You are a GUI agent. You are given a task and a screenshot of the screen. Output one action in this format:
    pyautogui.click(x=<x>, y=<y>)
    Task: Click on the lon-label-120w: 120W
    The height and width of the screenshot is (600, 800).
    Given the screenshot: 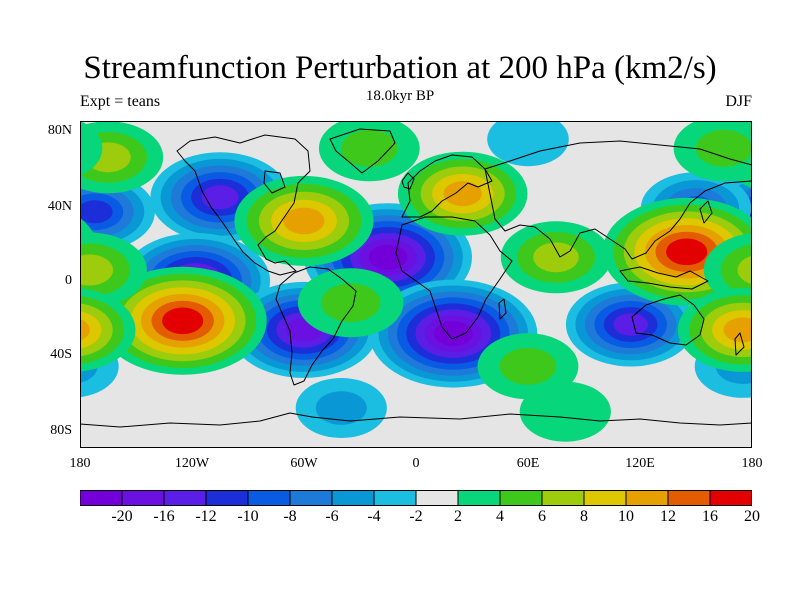 What is the action you would take?
    pyautogui.click(x=192, y=463)
    